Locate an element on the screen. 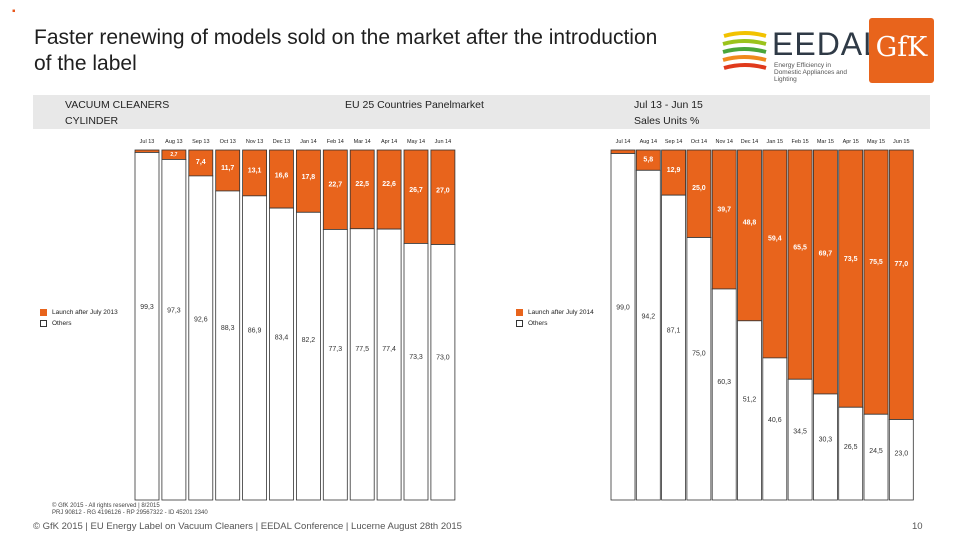  band-scope: EU 25 Countries Panelmarket is located at coordinates (414, 105).